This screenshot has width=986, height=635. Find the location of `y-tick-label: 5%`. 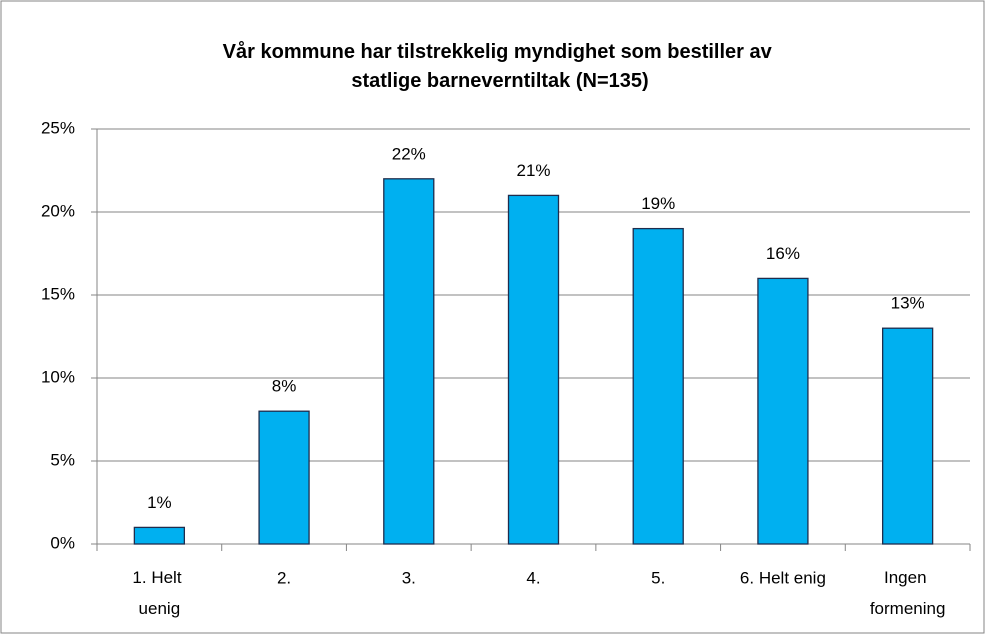

y-tick-label: 5% is located at coordinates (62, 459).